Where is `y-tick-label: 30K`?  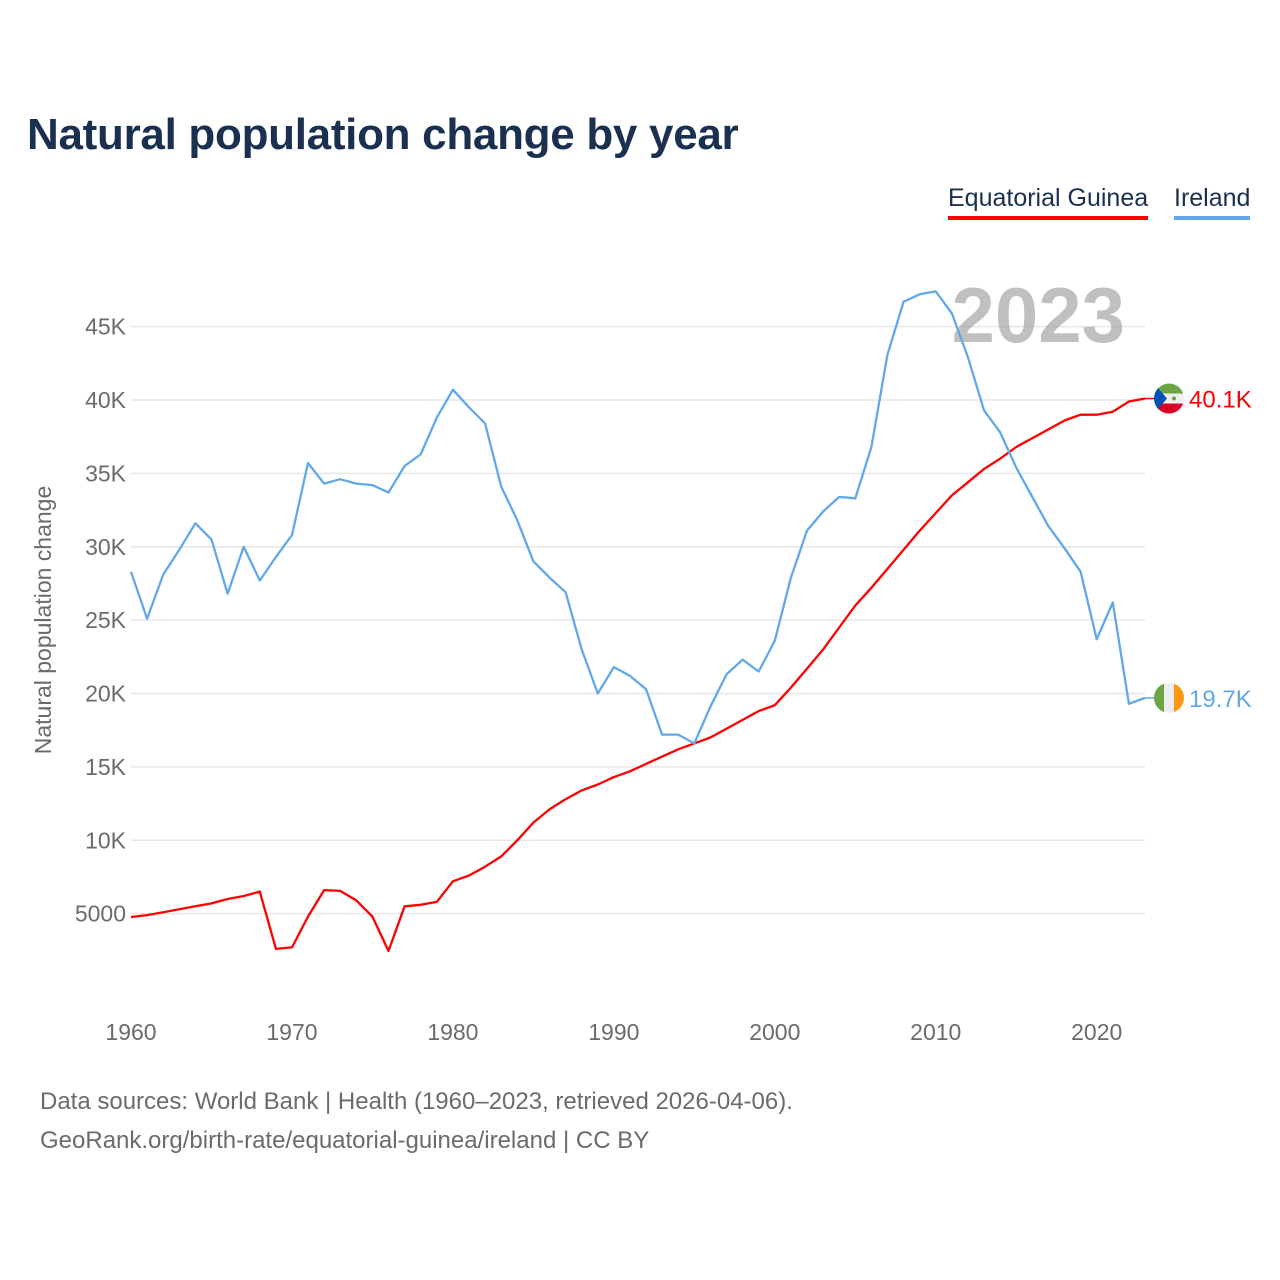
y-tick-label: 30K is located at coordinates (106, 547).